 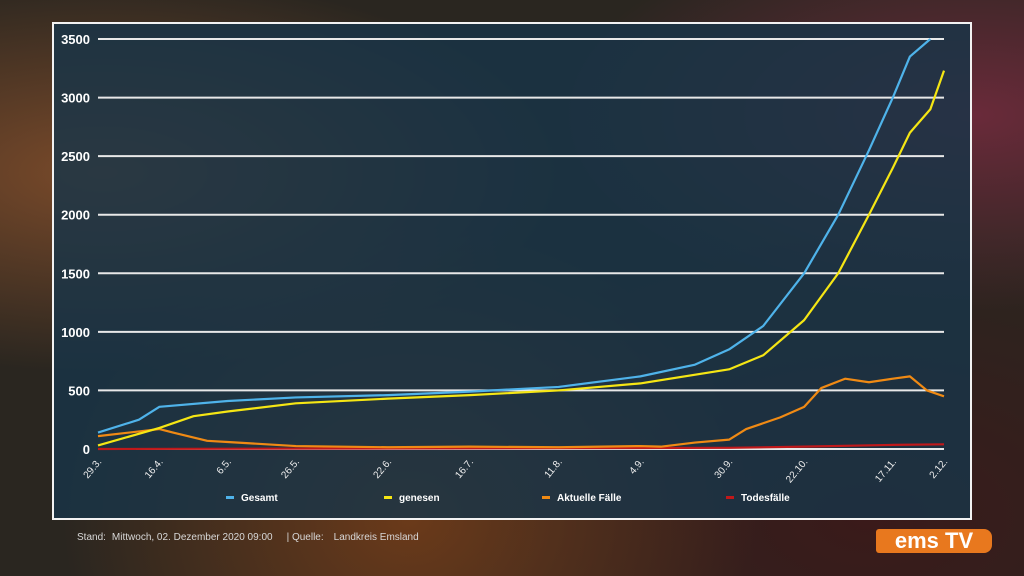 What do you see at coordinates (886, 471) in the screenshot?
I see `x-tick-label: 17.11.` at bounding box center [886, 471].